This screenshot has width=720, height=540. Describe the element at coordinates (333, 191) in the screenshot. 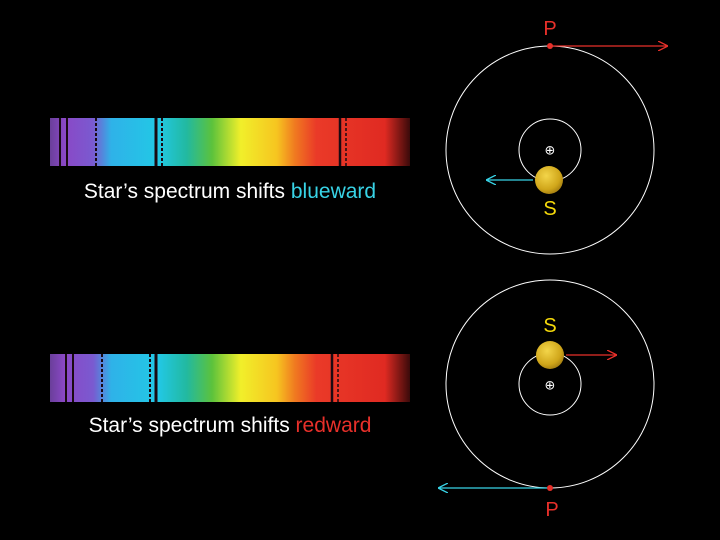

I see `caption-highlight-blueward: blueward` at that location.